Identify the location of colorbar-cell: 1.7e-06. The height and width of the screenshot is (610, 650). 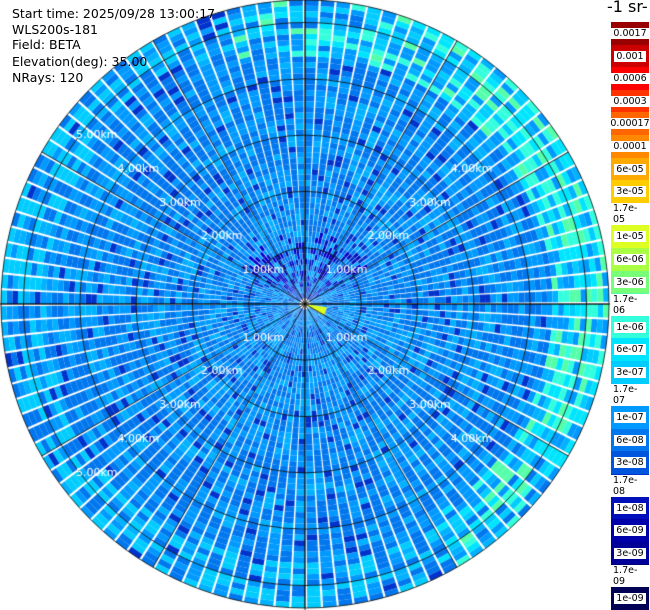
(630, 305).